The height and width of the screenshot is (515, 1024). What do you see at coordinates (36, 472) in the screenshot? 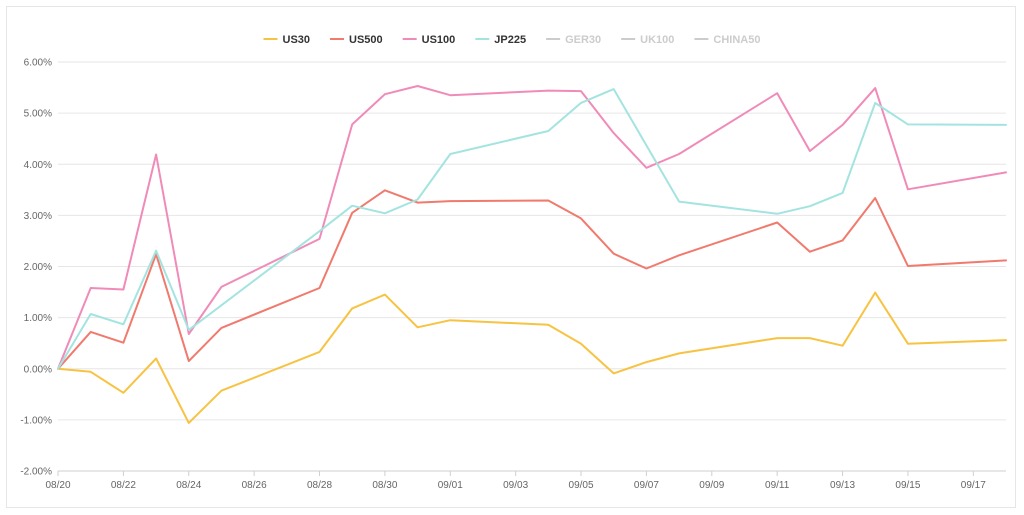
I see `y-tick-label: -2.00%` at bounding box center [36, 472].